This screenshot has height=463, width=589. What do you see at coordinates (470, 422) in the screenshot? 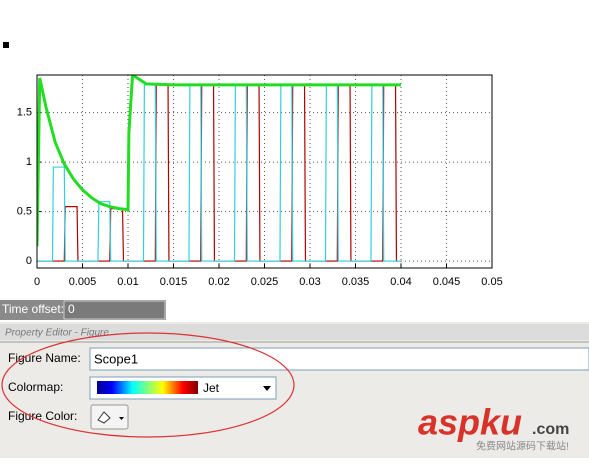
I see `watermark: aspku` at bounding box center [470, 422].